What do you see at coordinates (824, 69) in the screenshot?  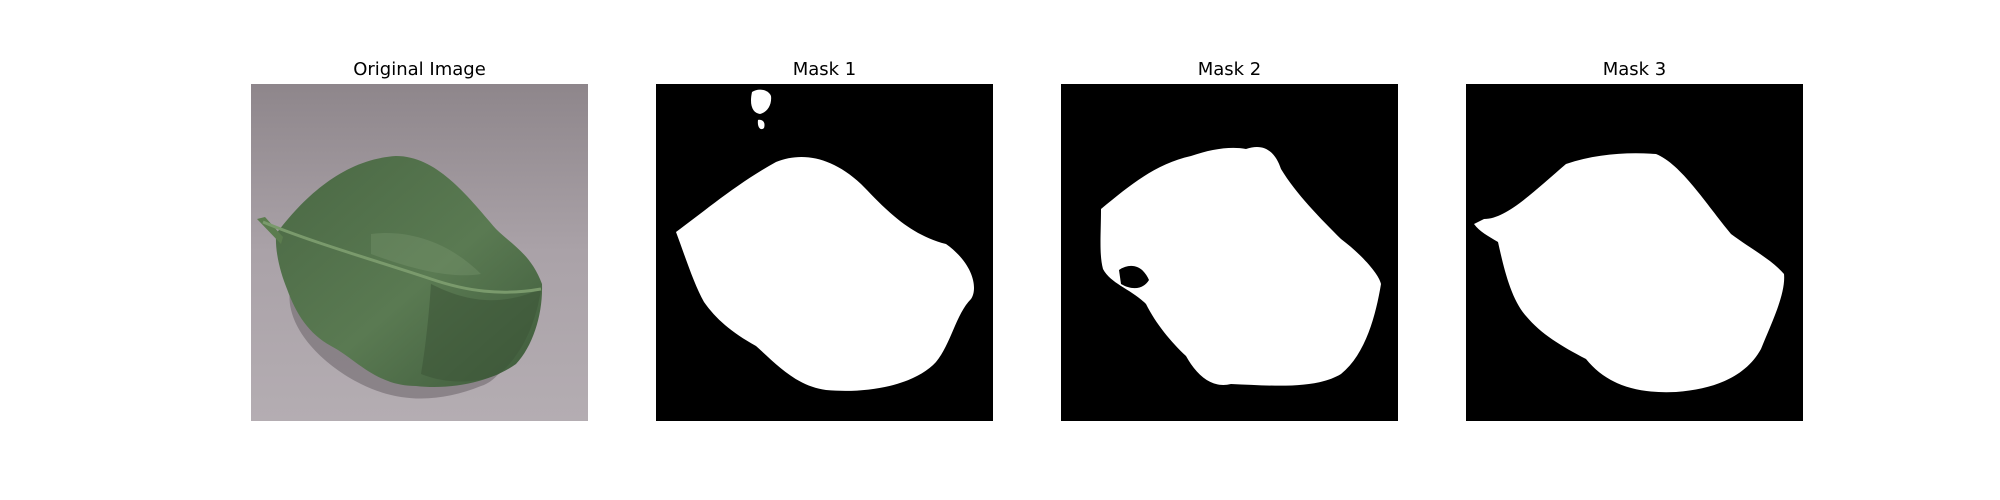 I see `panel-title-mask-1: Mask 1` at bounding box center [824, 69].